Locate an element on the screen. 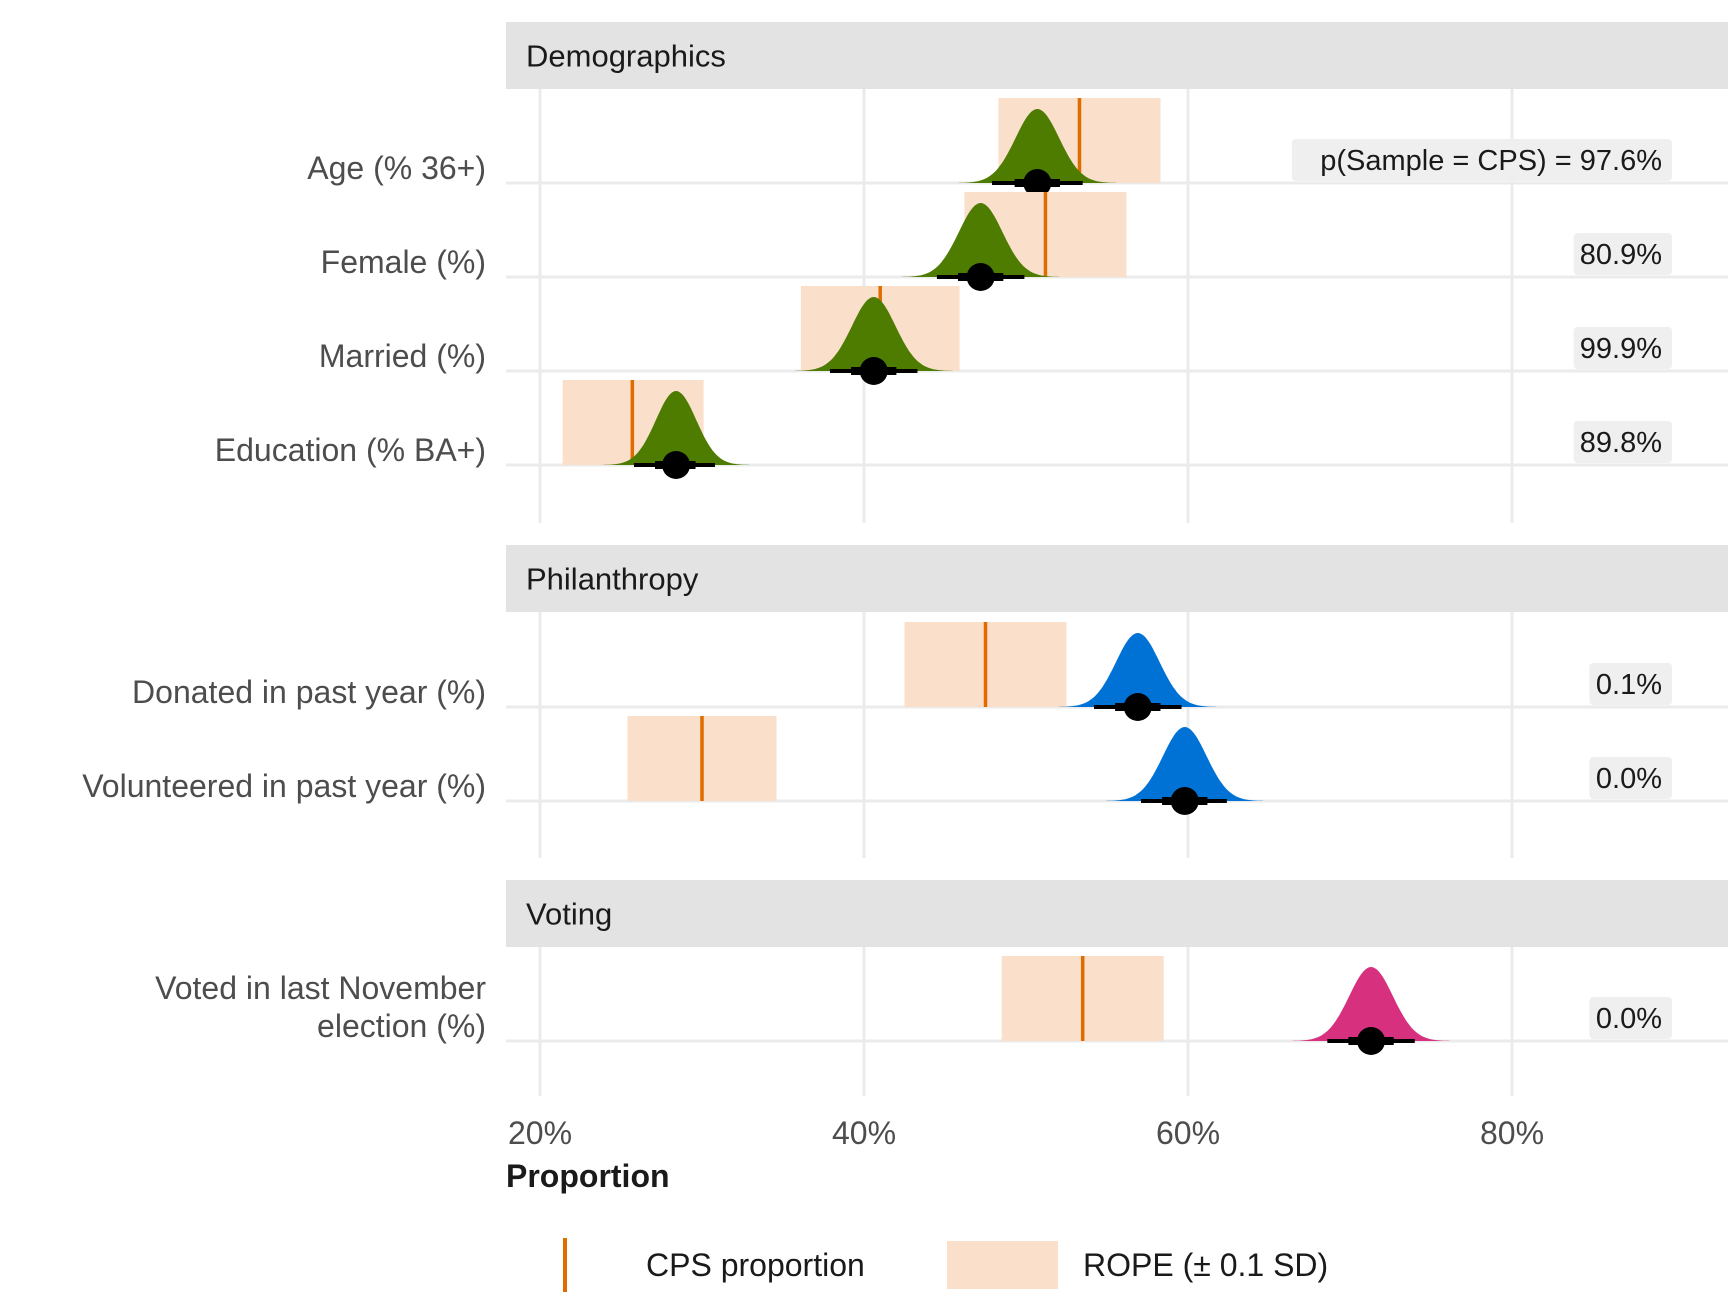  probability-label: 99.9% is located at coordinates (1621, 349).